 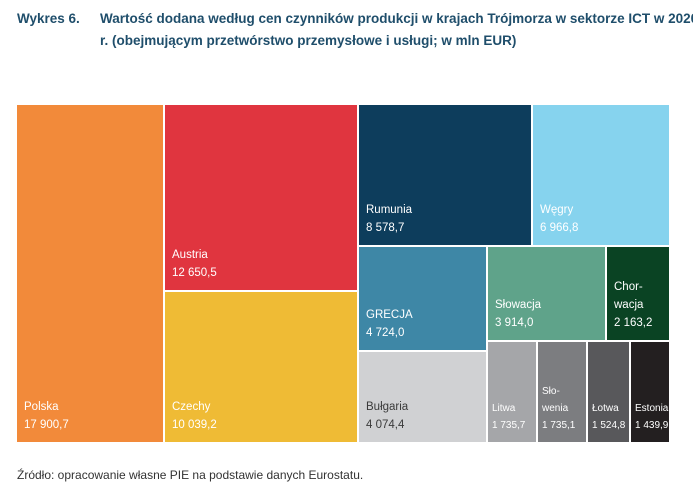 What do you see at coordinates (609, 425) in the screenshot?
I see `country-value: 1 524,8` at bounding box center [609, 425].